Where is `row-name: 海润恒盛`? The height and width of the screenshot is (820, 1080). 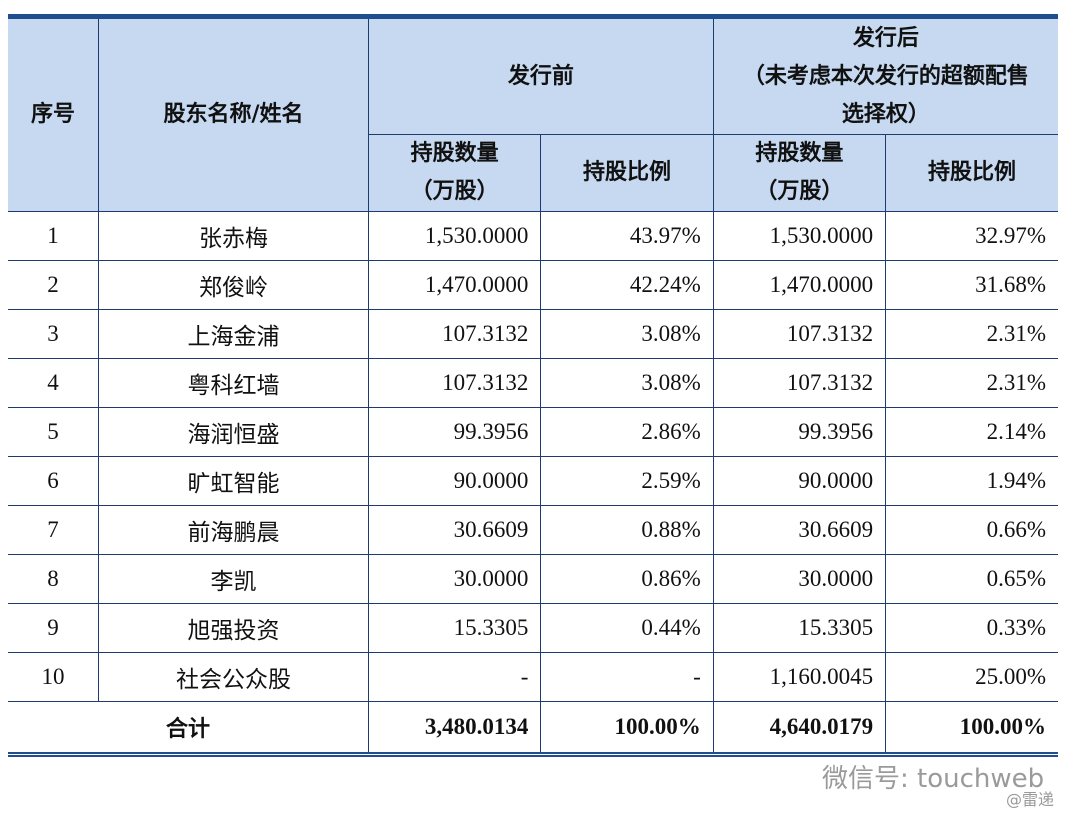
row-name: 海润恒盛 is located at coordinates (233, 432).